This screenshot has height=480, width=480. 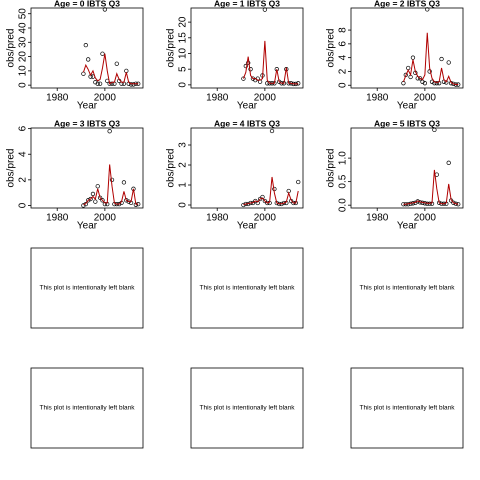 I want to click on panel-title: Age = 2 IBTS Q3, so click(x=407, y=4).